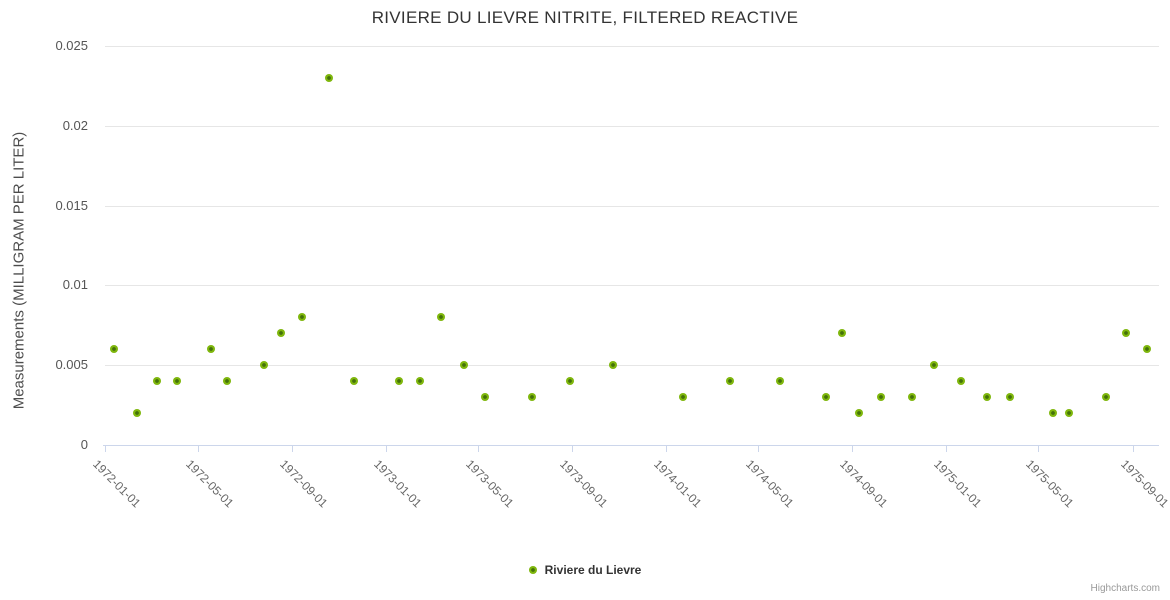 Image resolution: width=1170 pixels, height=600 pixels. I want to click on x-axis-tick-label: 1974-01-01, so click(678, 484).